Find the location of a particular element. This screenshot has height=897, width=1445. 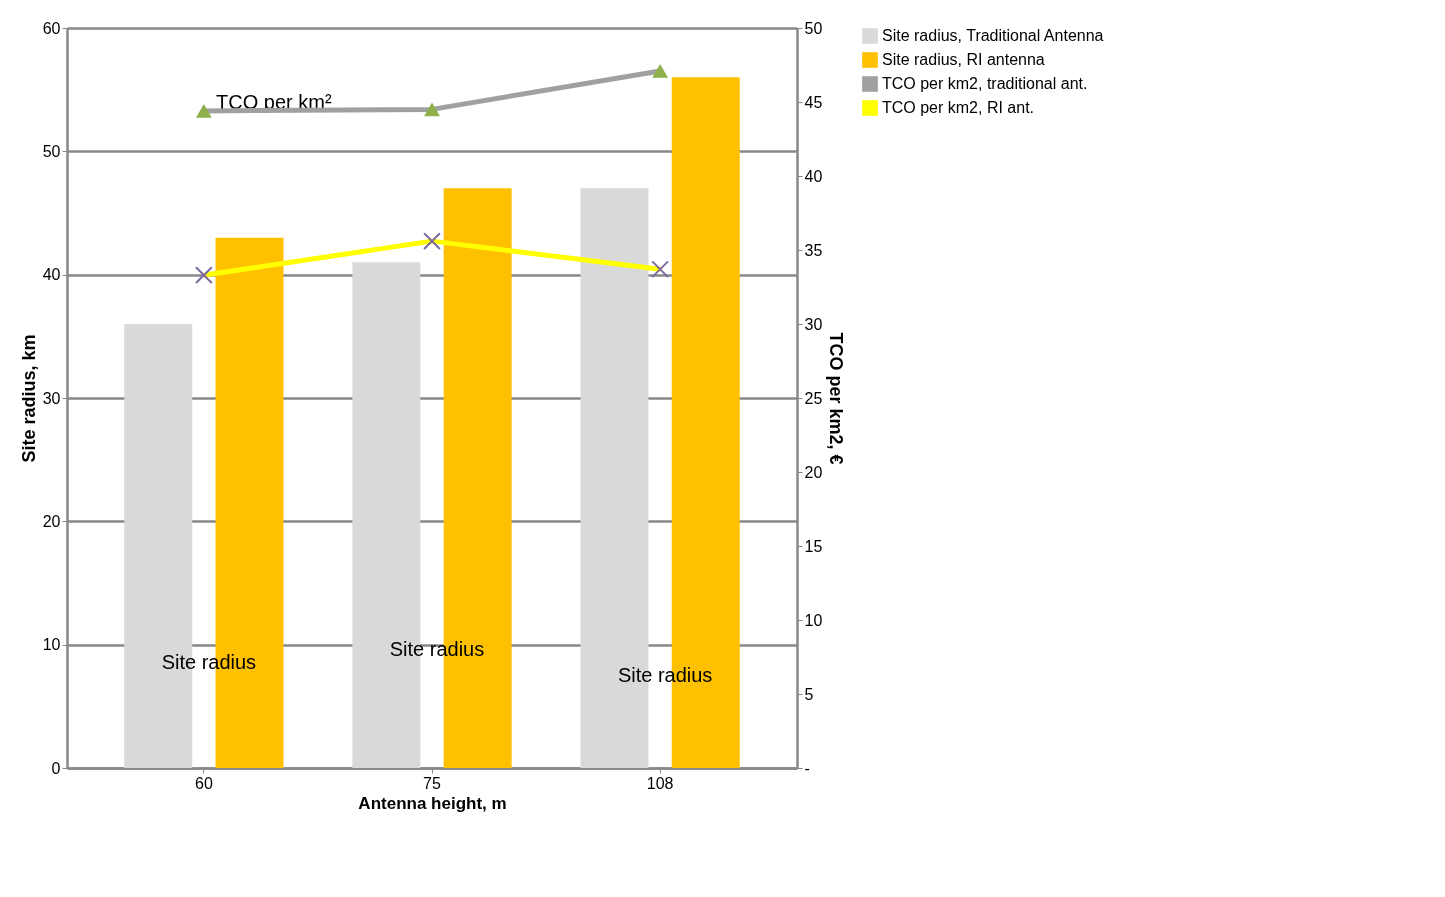

y2-tick-label: 40 is located at coordinates (813, 176).